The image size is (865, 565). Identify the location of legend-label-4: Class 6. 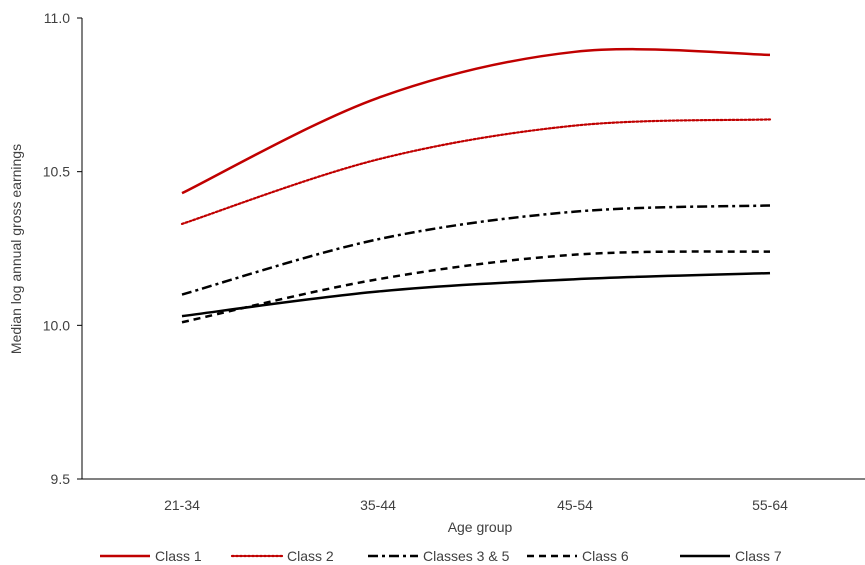
(605, 556).